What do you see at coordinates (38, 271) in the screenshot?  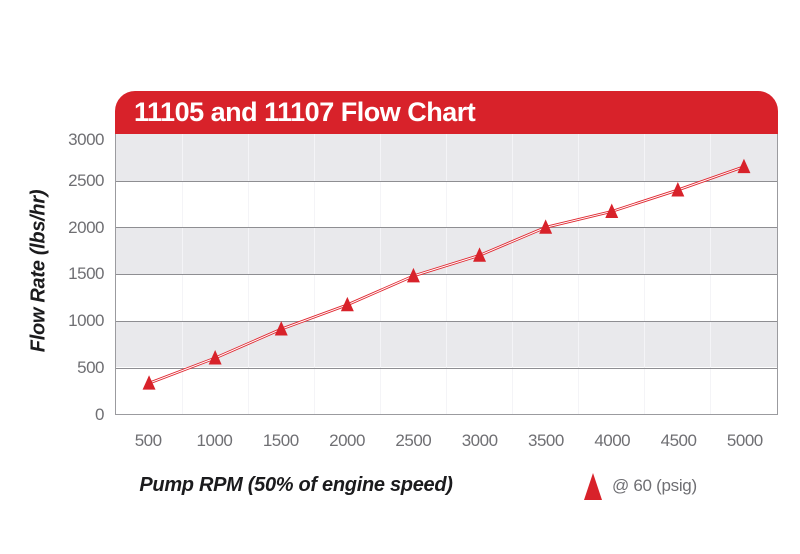 I see `y-axis-title: Flow Rate (lbs/hr)` at bounding box center [38, 271].